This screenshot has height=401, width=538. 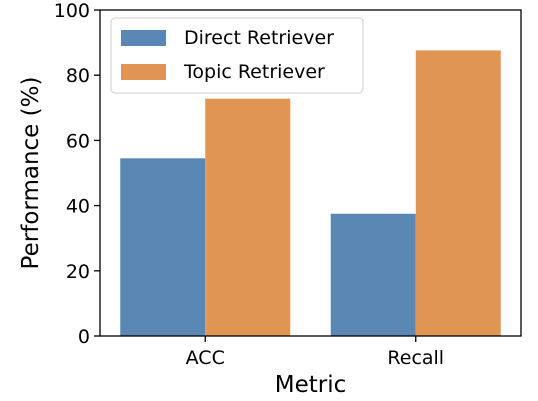 What do you see at coordinates (458, 193) in the screenshot?
I see `bar-topic-retriever-recall` at bounding box center [458, 193].